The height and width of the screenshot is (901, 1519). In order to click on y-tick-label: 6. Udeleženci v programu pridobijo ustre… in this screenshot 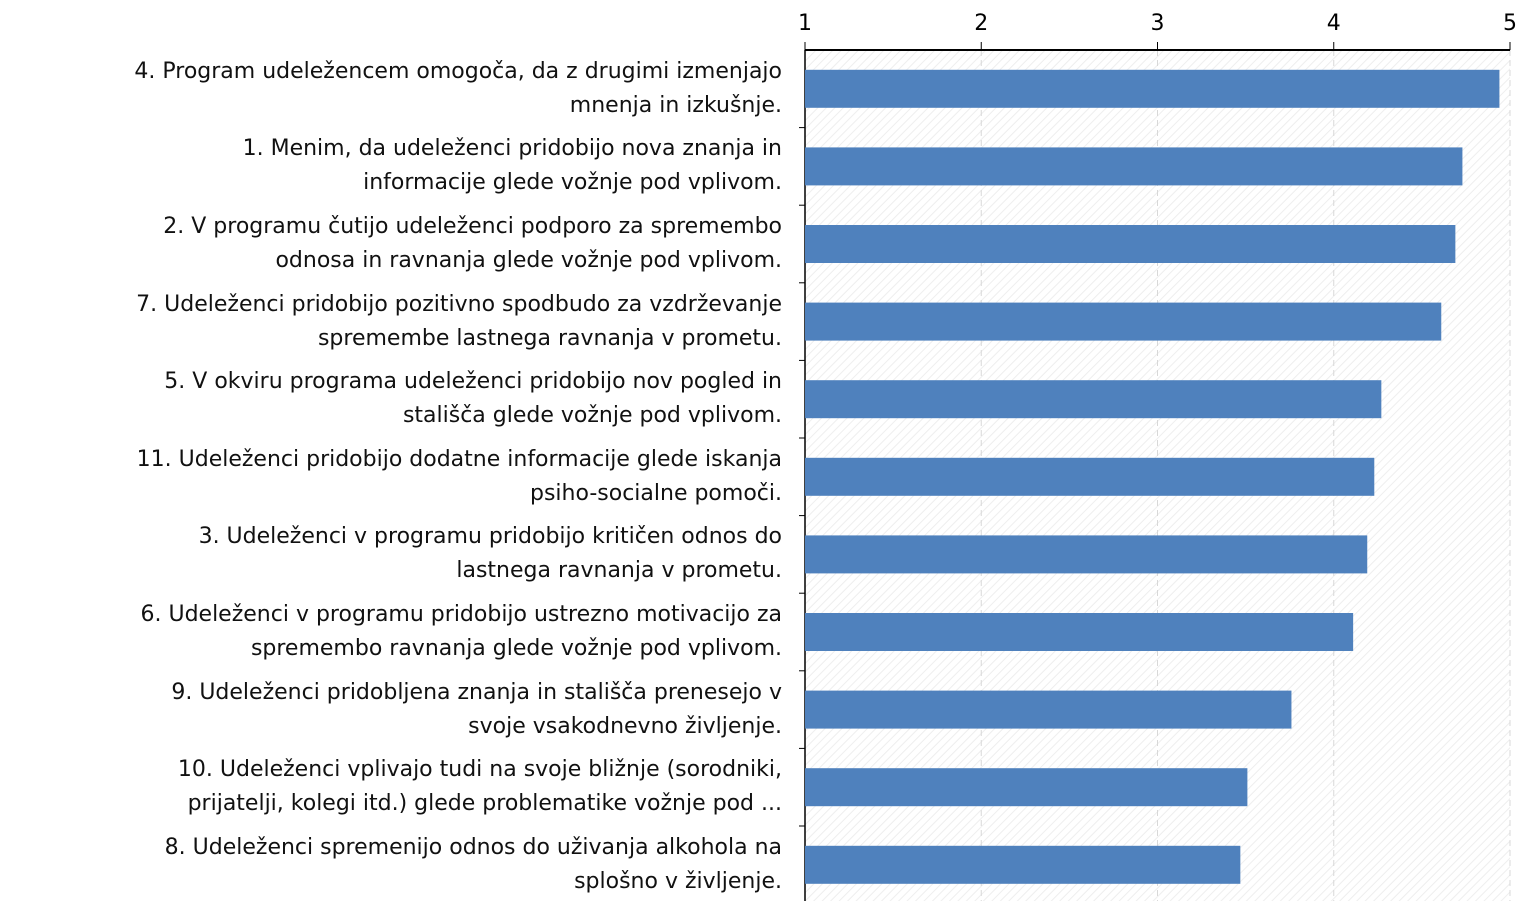, I will do `click(461, 631)`.